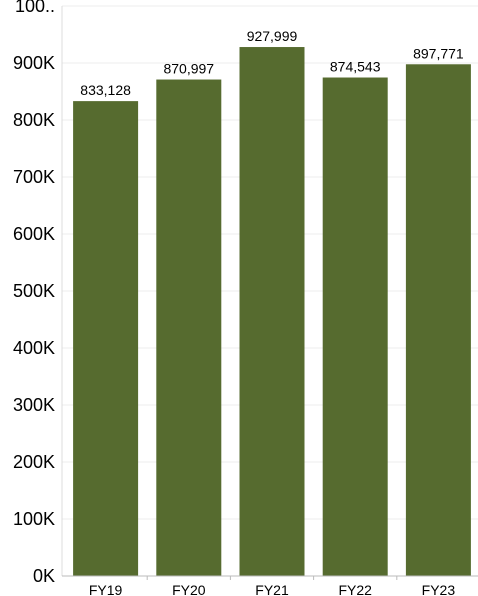 The height and width of the screenshot is (596, 478). Describe the element at coordinates (189, 589) in the screenshot. I see `x-tick-label-fy20: FY20` at that location.